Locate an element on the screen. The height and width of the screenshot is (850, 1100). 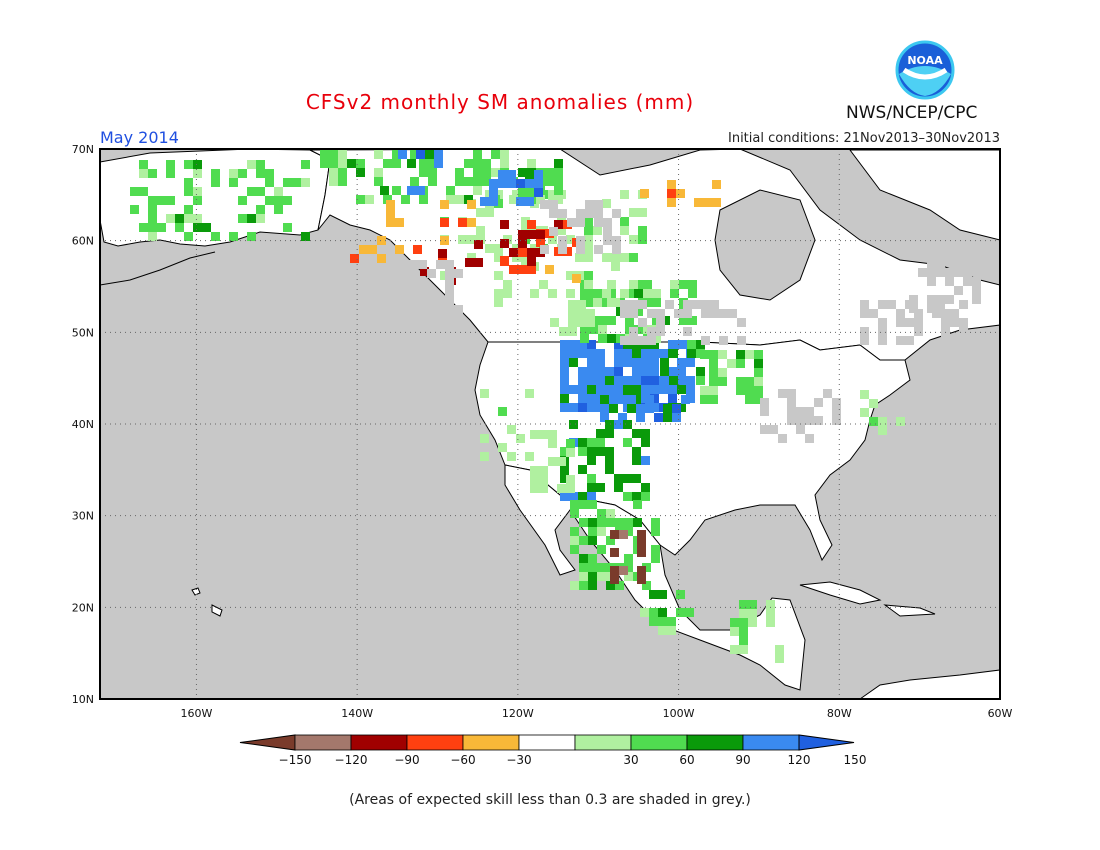
map-title: CFSv2 monthly SM anomalies (mm) is located at coordinates (500, 102).